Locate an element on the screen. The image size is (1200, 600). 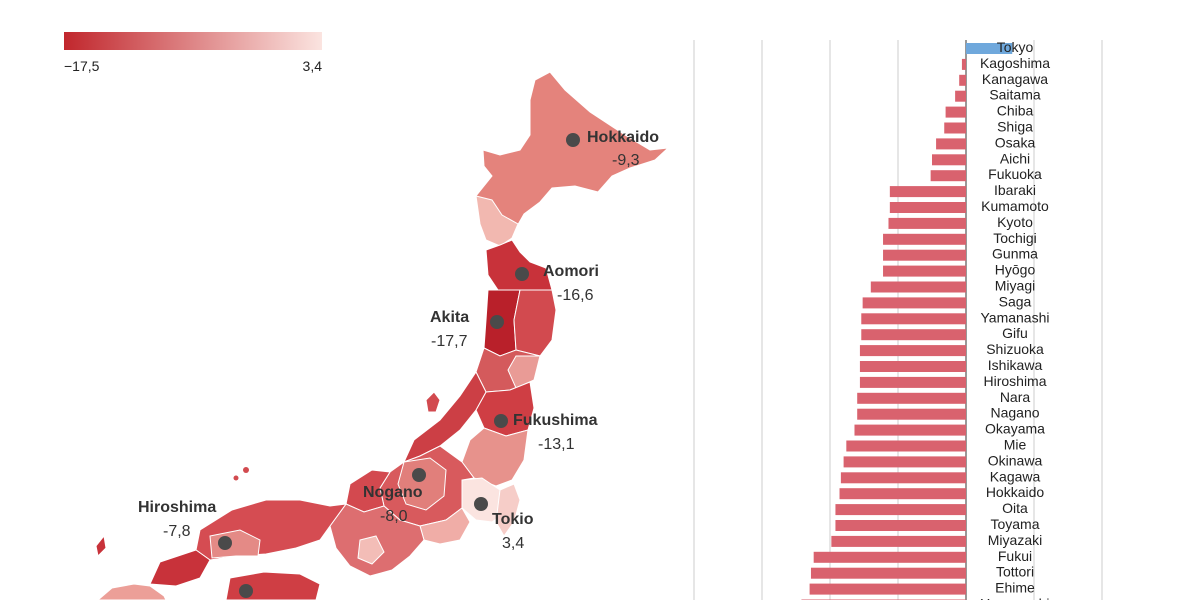
region-hokkaido-south is located at coordinates (497, 221).